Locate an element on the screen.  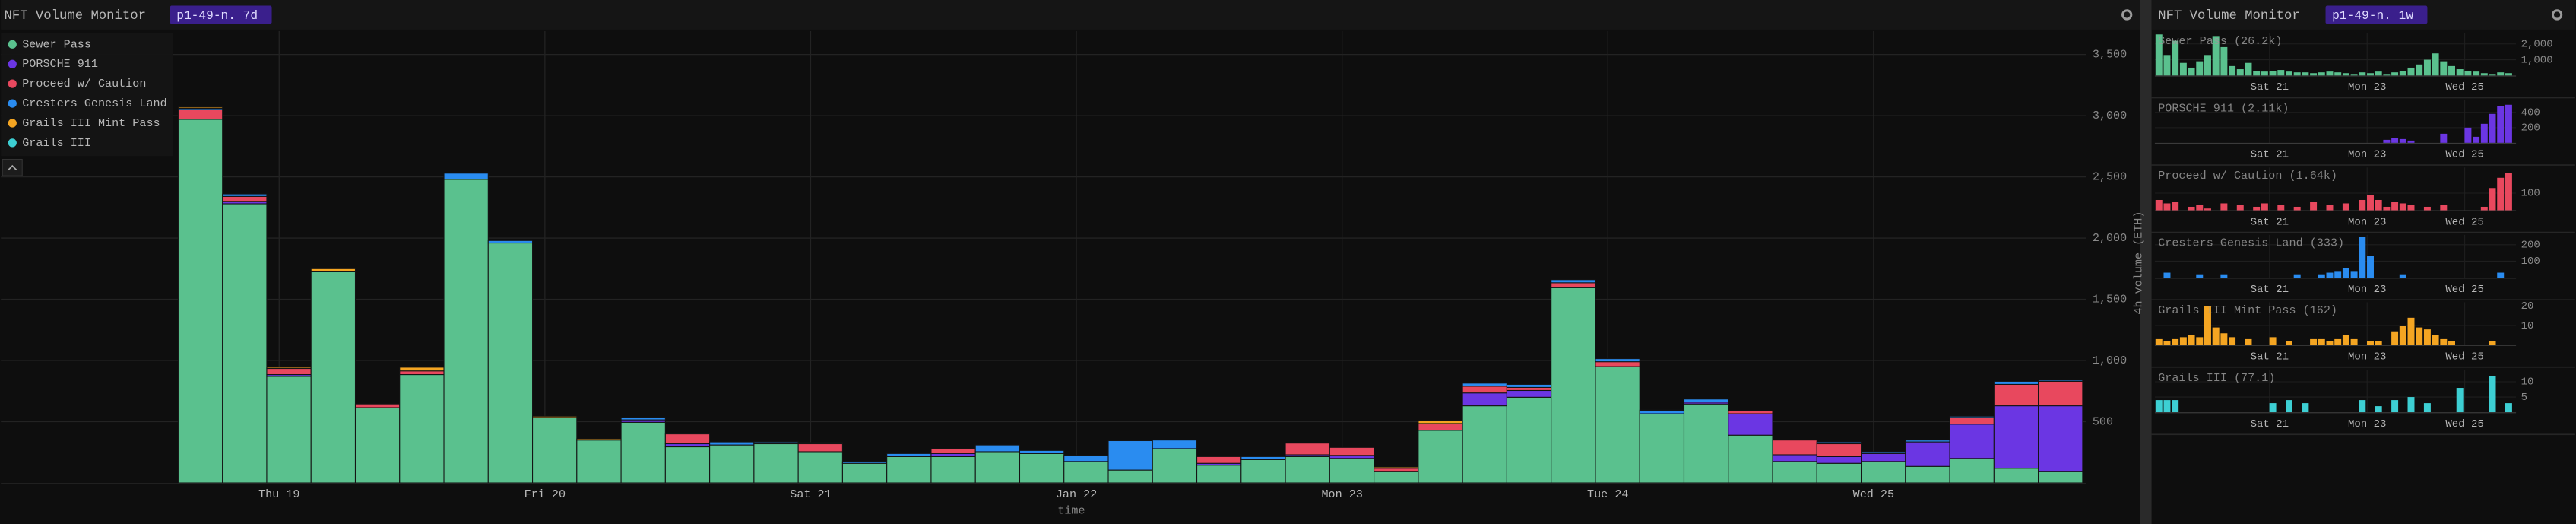
side-range-badge-text: p1-49-n. 1w is located at coordinates (2372, 16).